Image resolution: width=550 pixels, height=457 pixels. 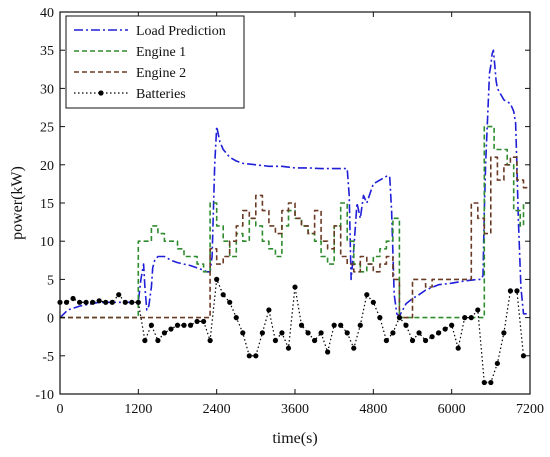 I want to click on x-tick-label: 4800, so click(x=373, y=409).